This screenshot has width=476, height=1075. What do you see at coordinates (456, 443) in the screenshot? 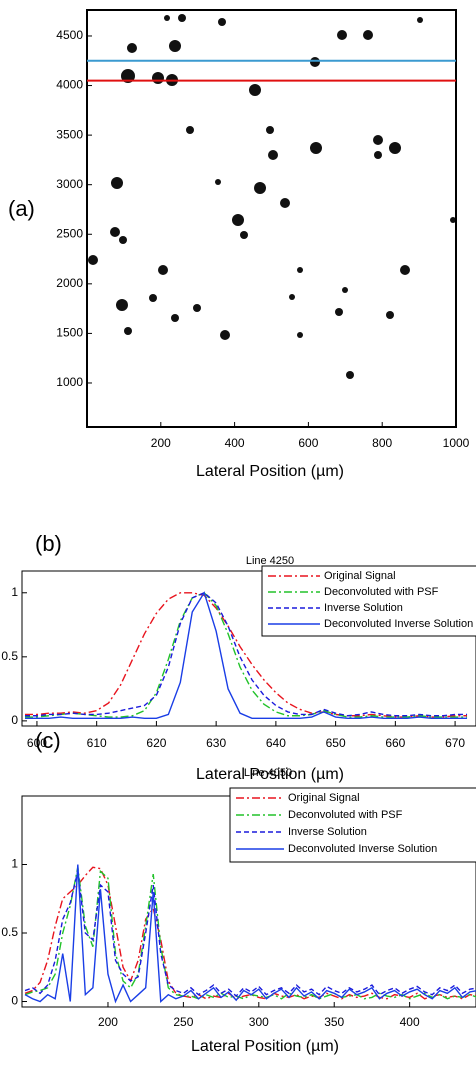
I see `x-tick-label: 1000` at bounding box center [456, 443].